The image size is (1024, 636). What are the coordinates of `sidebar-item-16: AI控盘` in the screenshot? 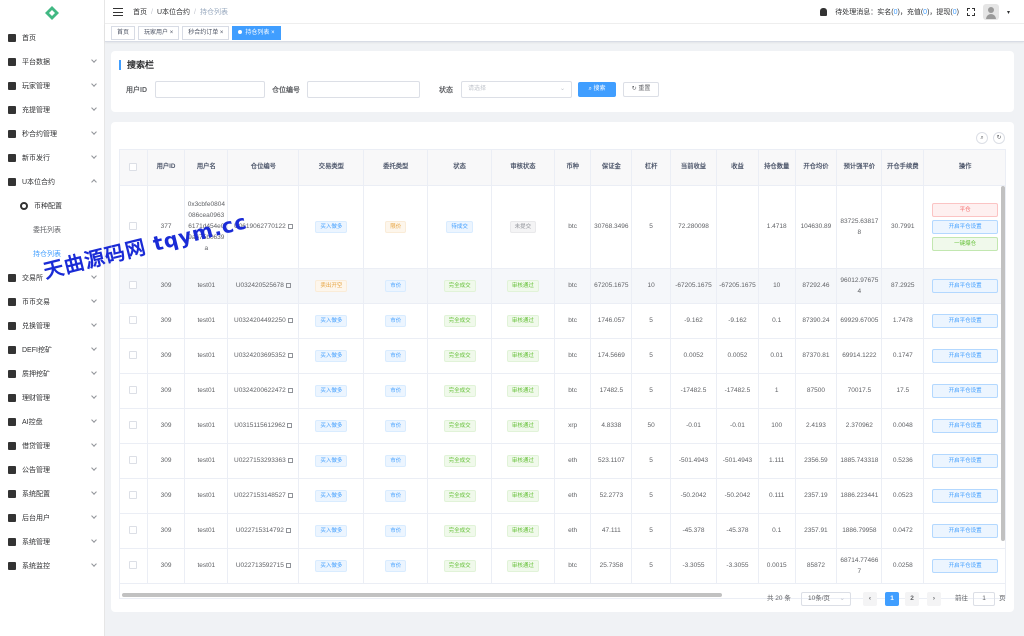 It's located at (52, 422).